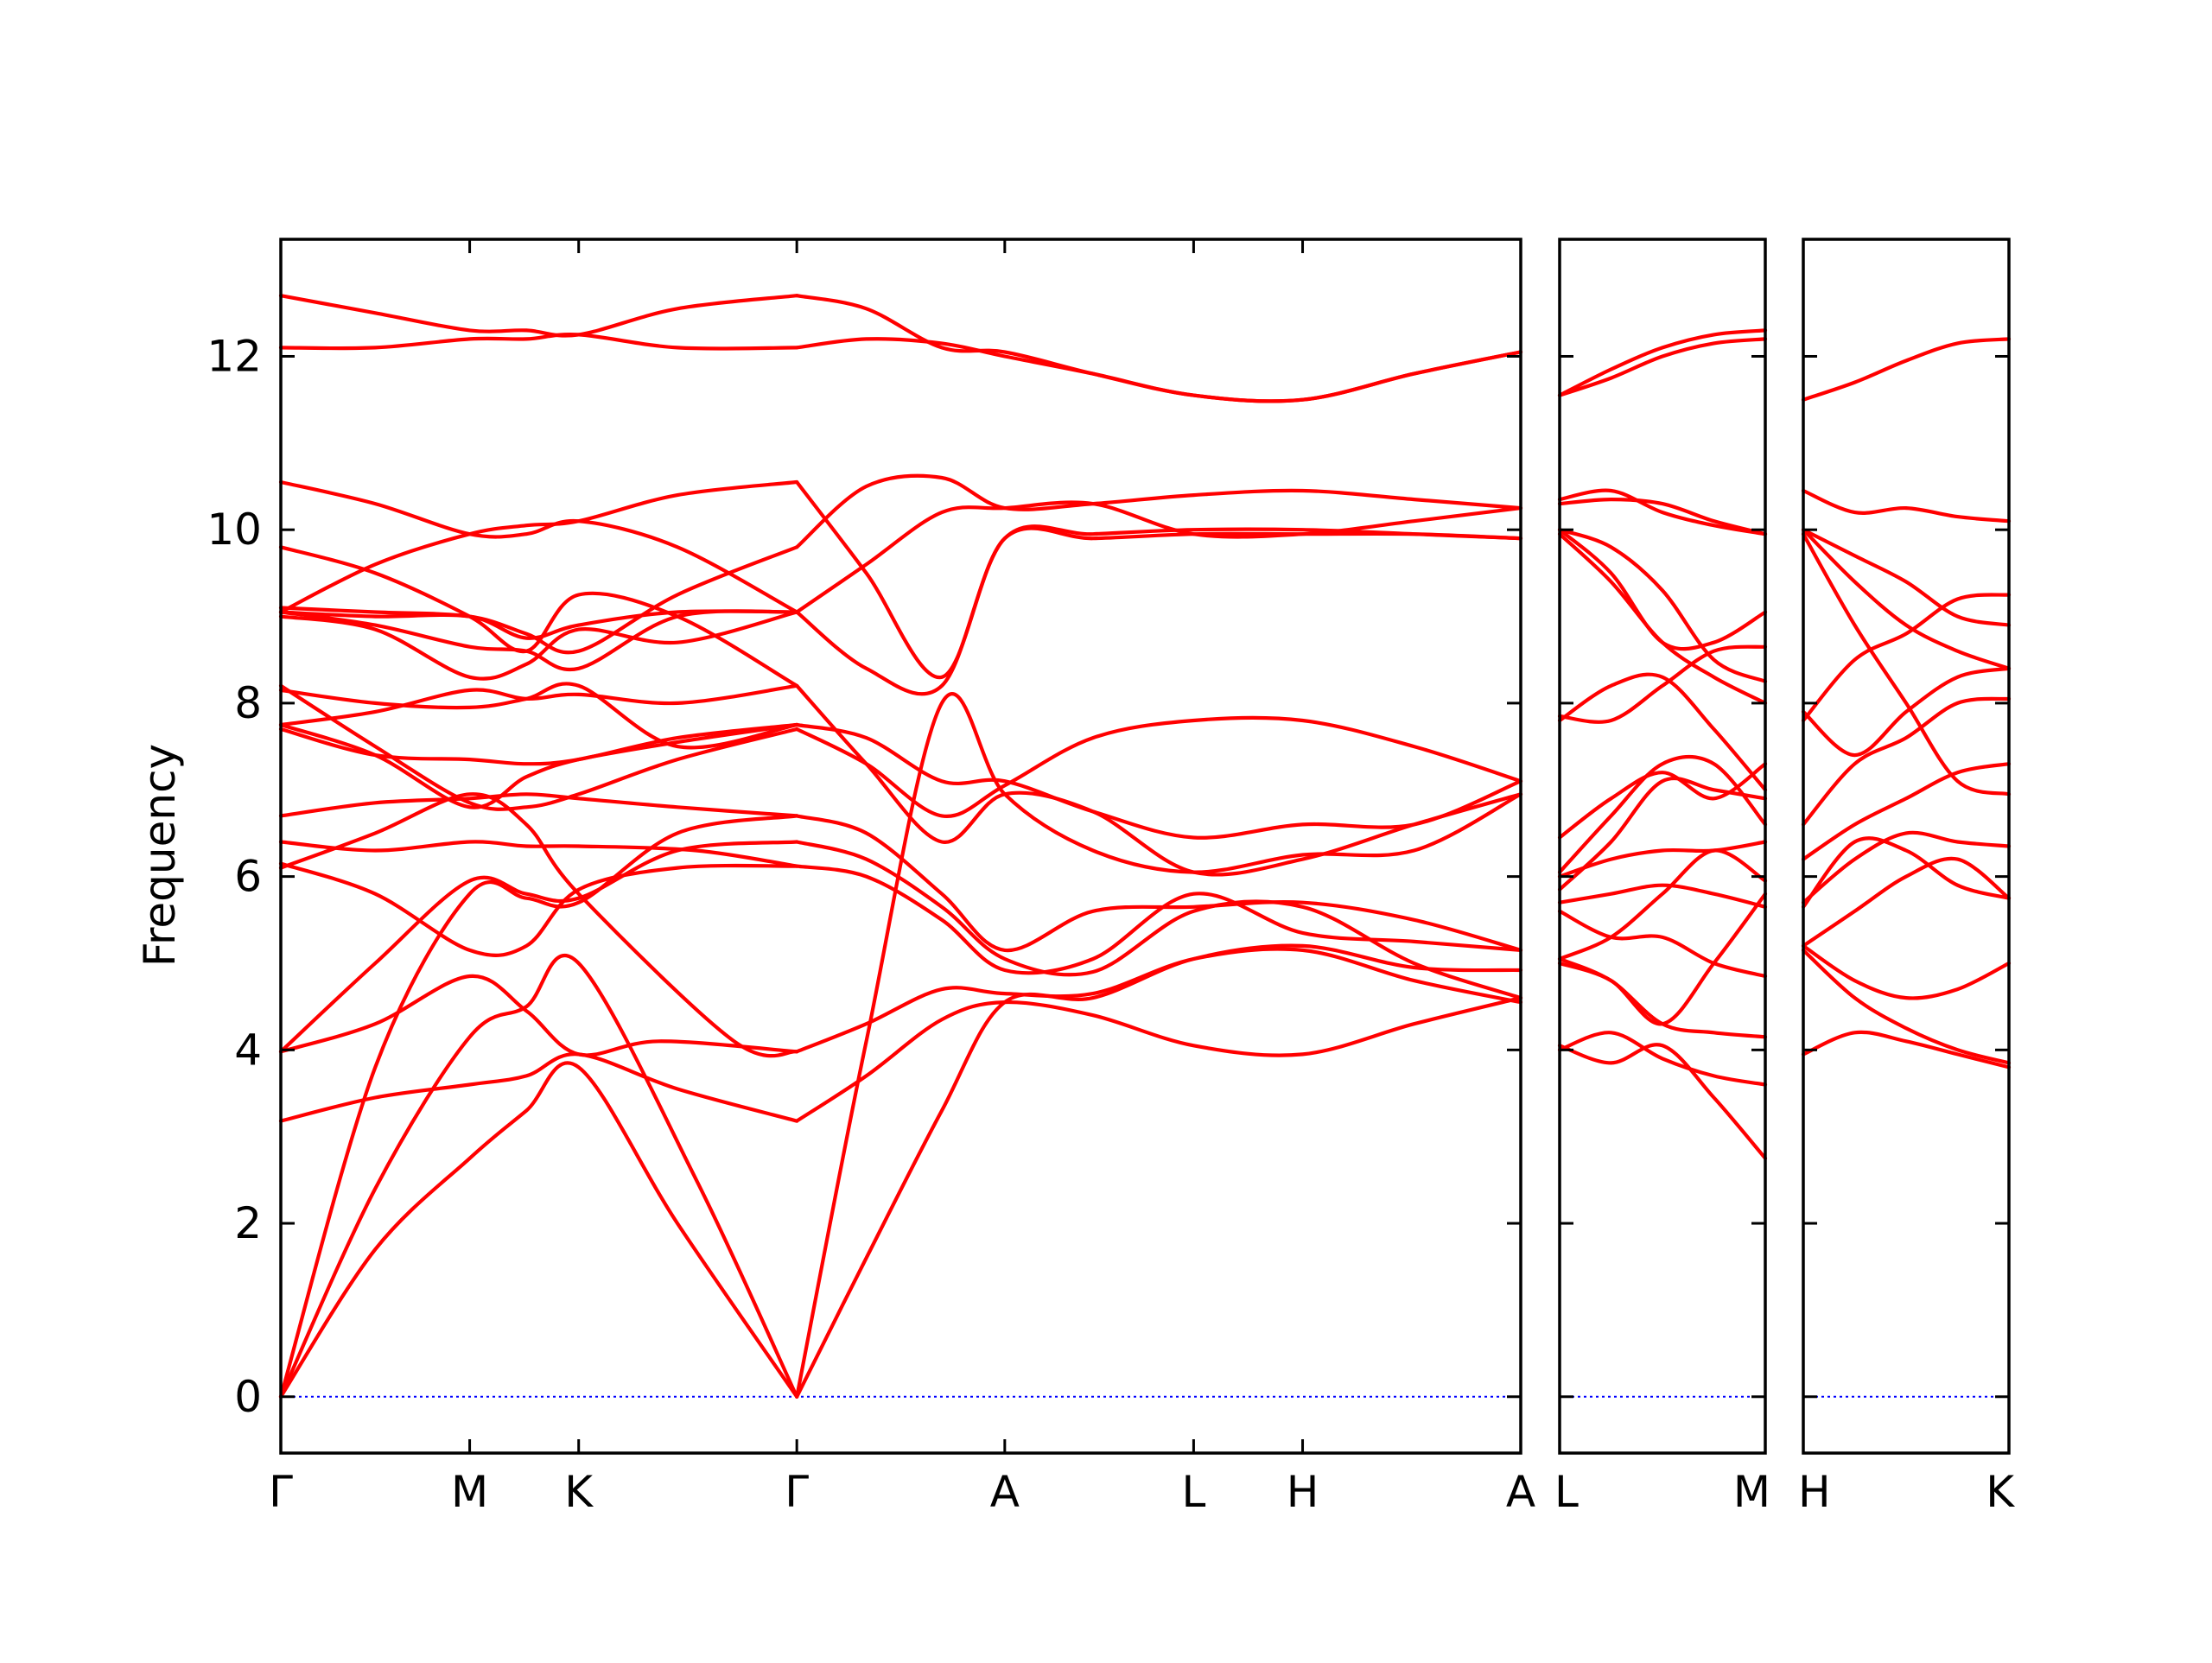 Image resolution: width=2212 pixels, height=1663 pixels. I want to click on y-axis-label: Frequency, so click(160, 856).